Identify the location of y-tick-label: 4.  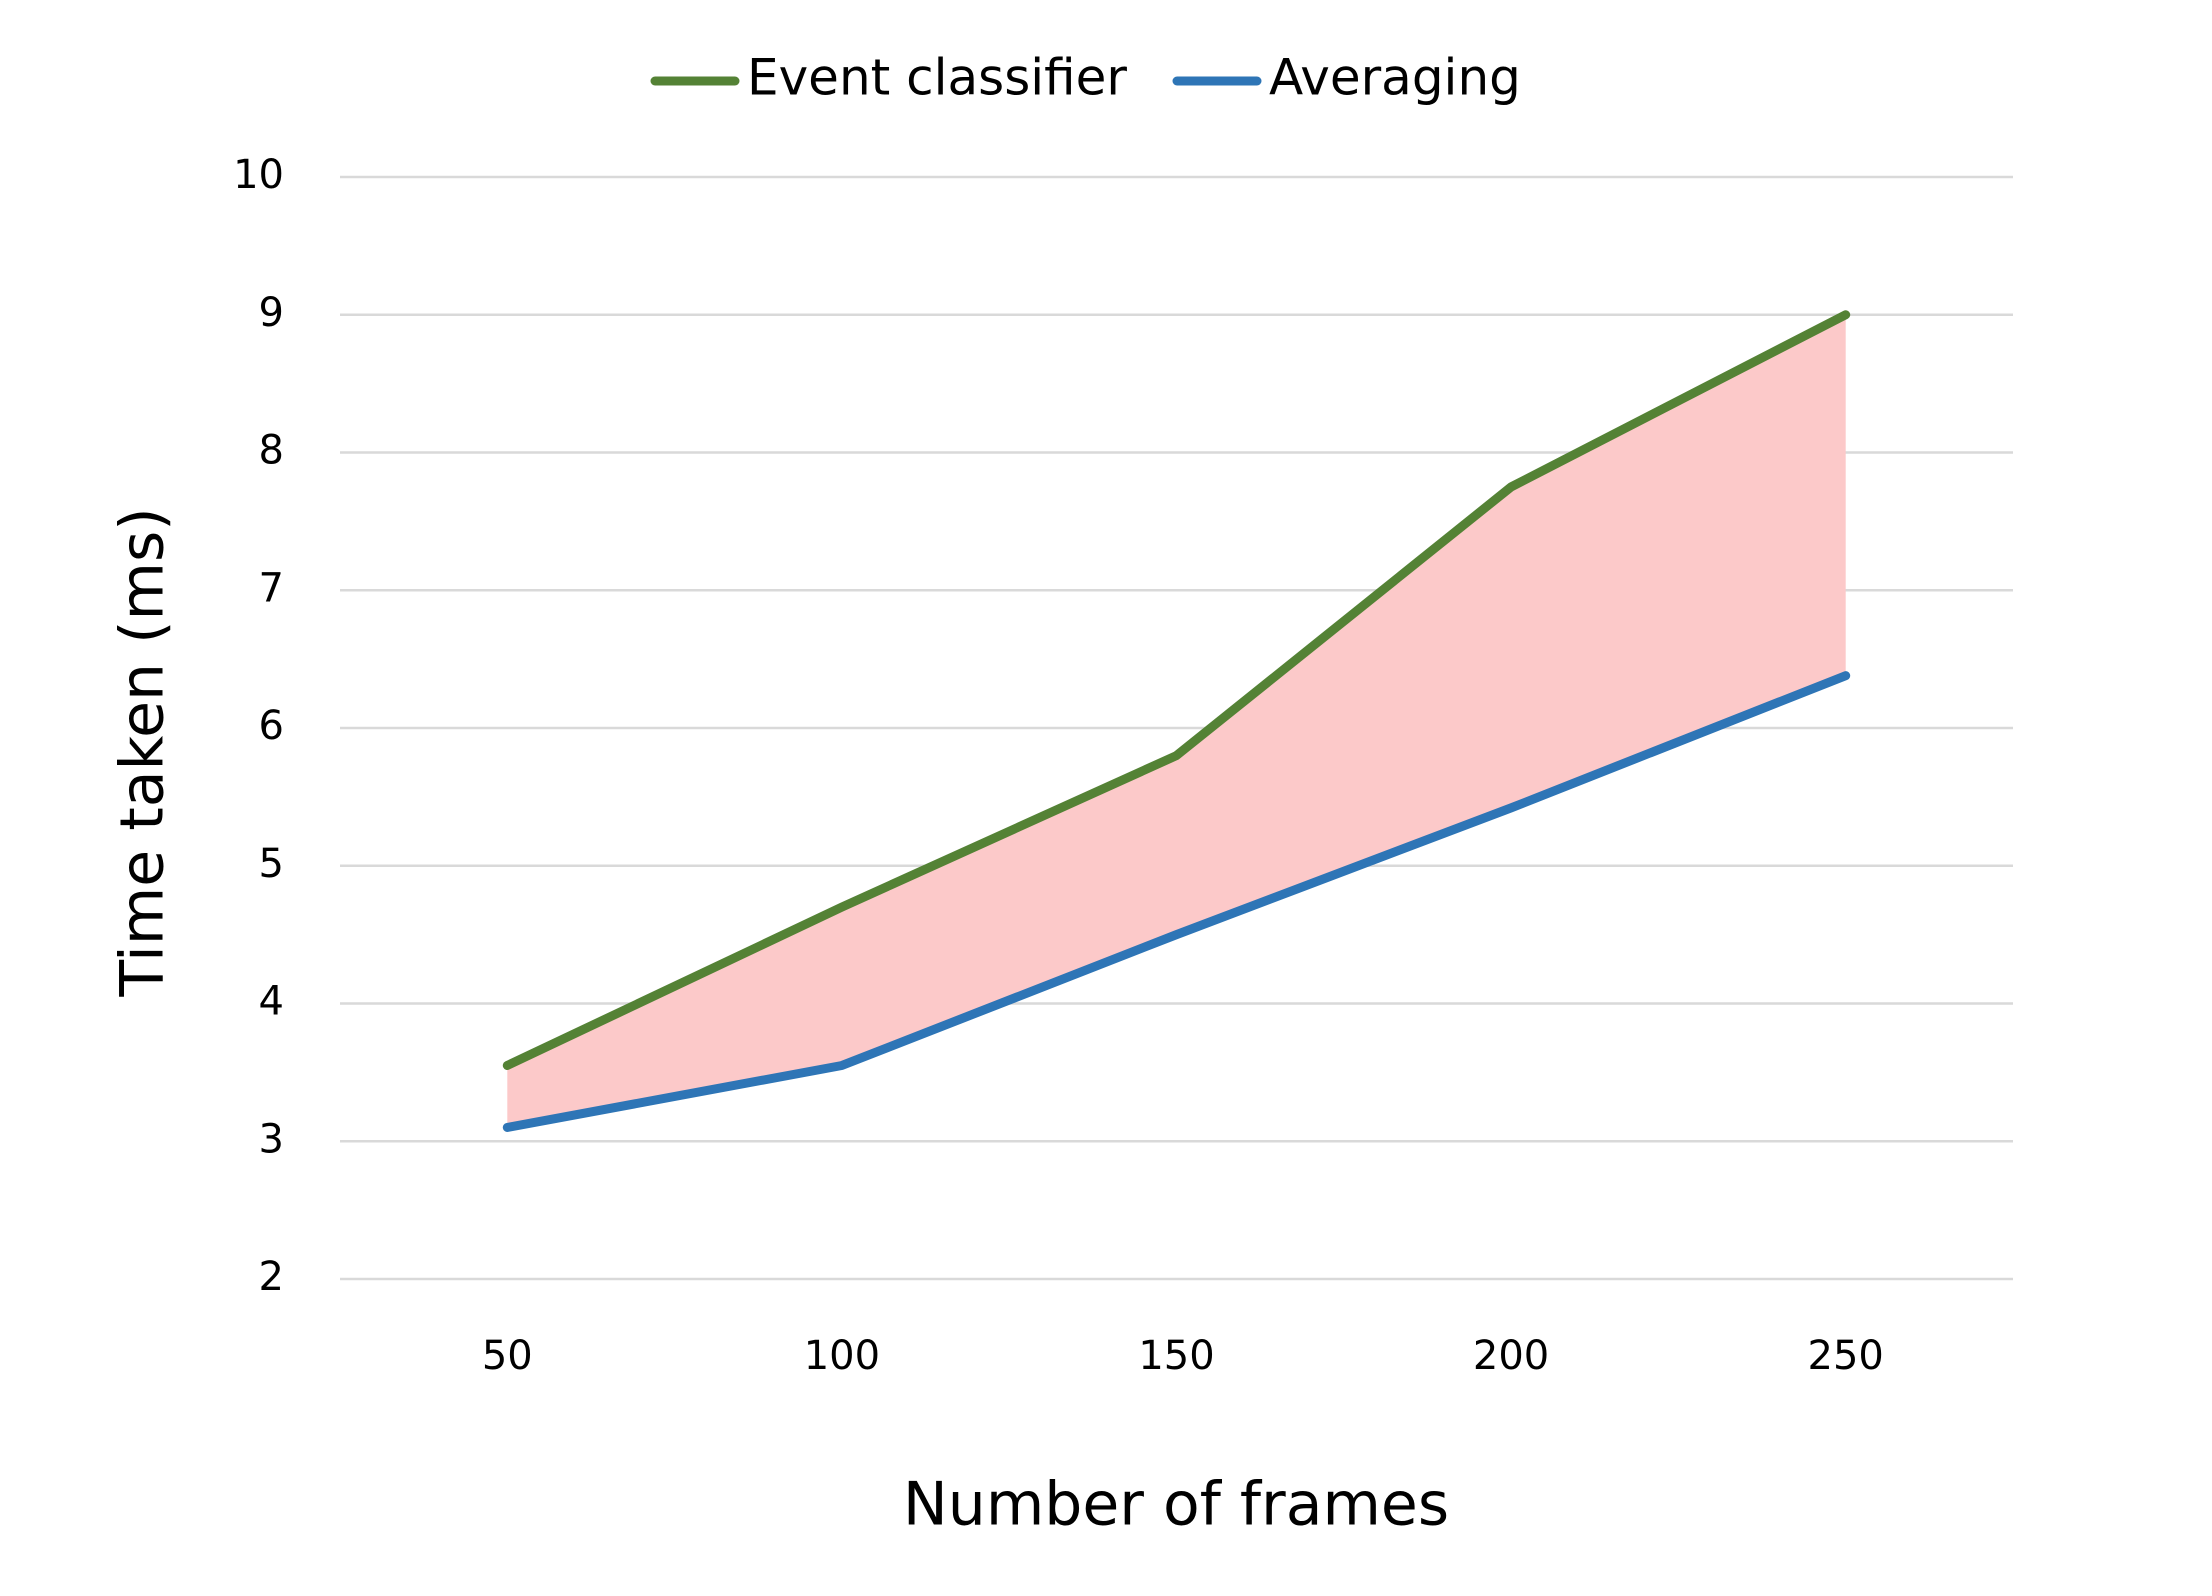
(271, 1002).